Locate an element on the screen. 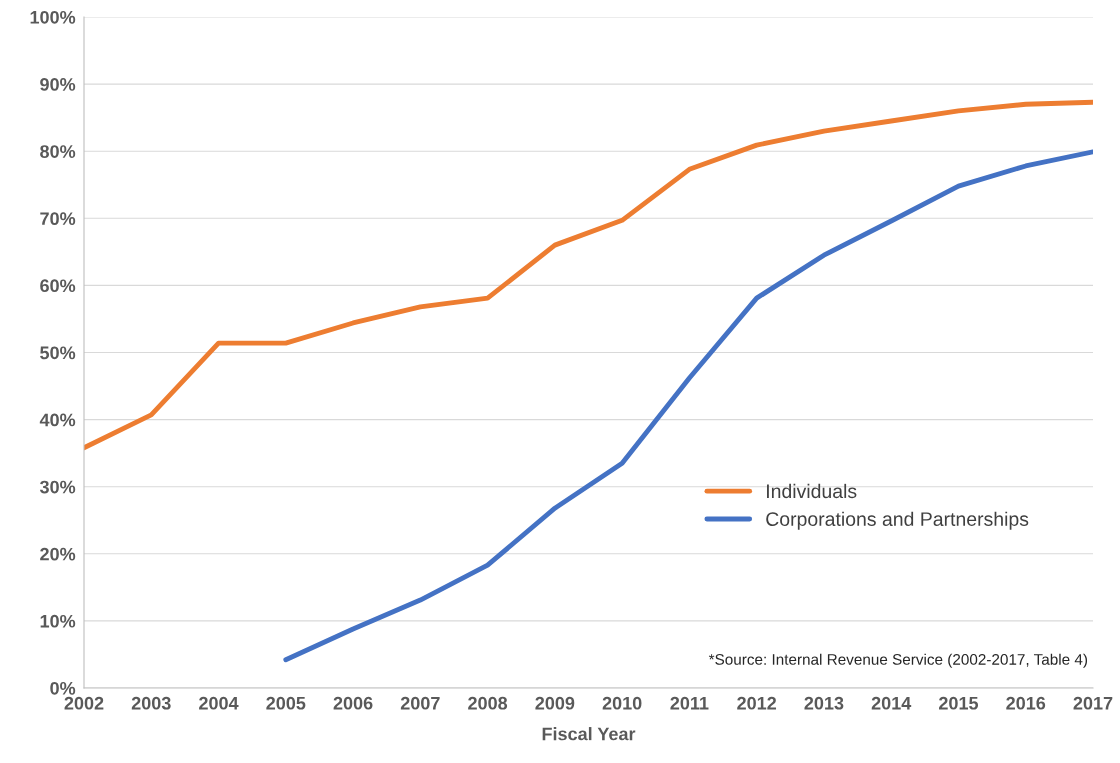 The height and width of the screenshot is (763, 1120). x-tick-label: 2015 is located at coordinates (959, 703).